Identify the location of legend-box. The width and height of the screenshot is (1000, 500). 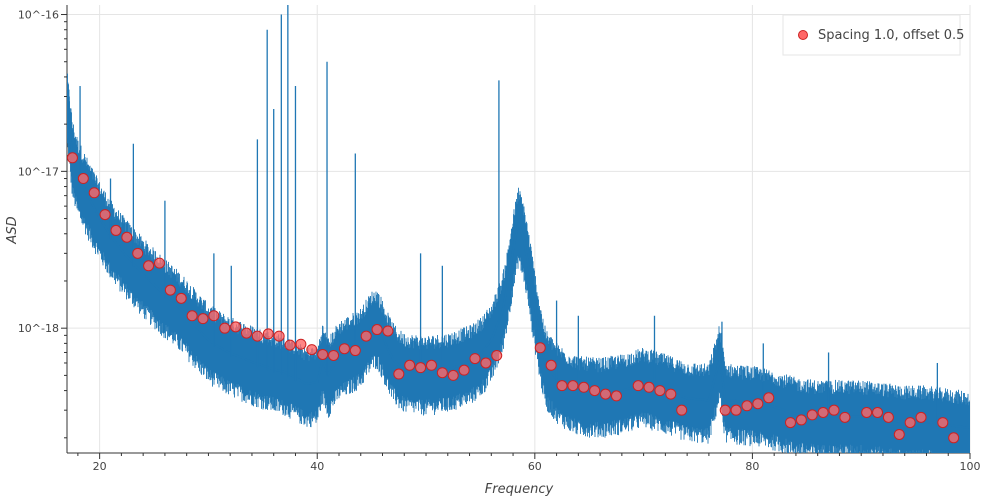
(871, 35).